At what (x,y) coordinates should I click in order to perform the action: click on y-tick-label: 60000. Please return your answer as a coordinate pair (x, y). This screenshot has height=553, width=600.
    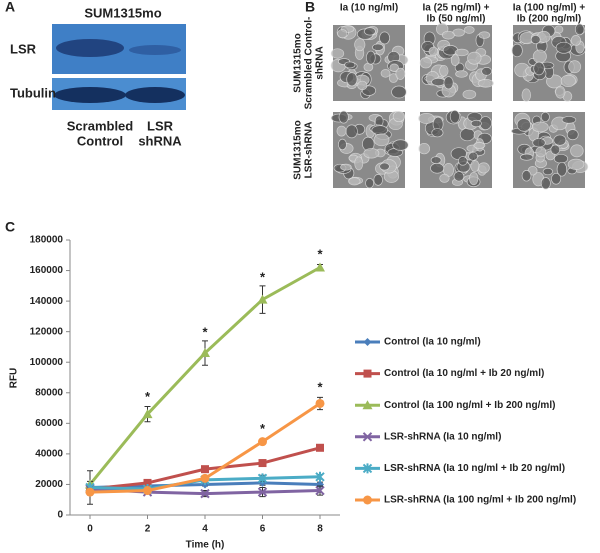
    Looking at the image, I should click on (49, 423).